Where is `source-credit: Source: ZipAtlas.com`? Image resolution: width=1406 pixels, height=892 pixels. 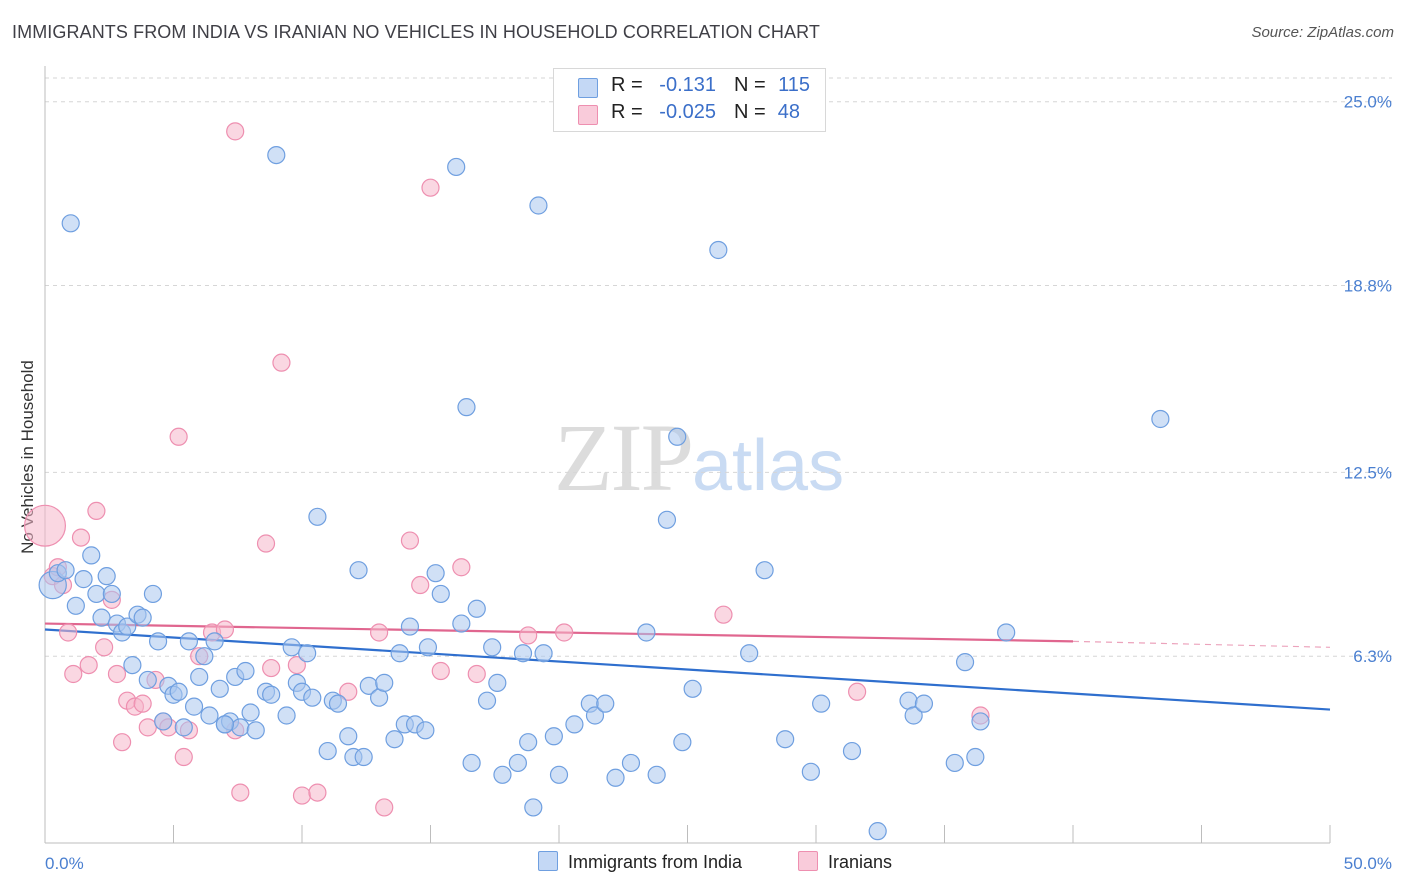
source-credit: Source: ZipAtlas.com is located at coordinates (1322, 32).